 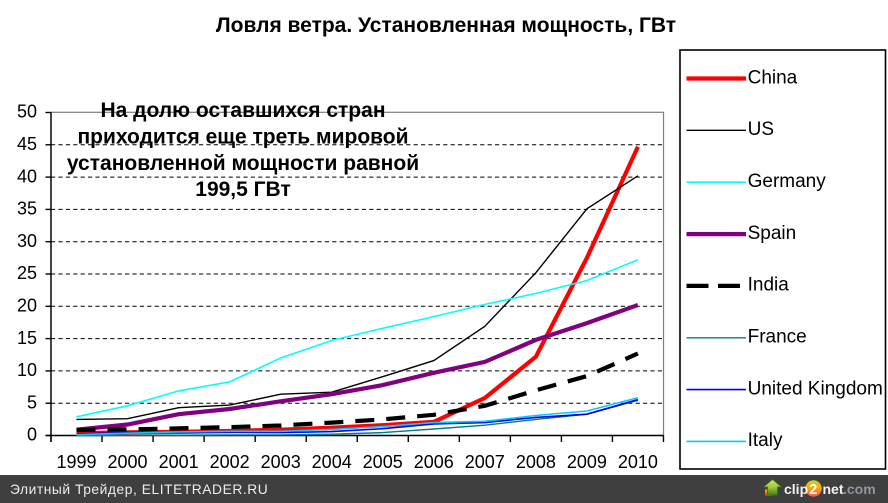 I want to click on svg-text: 10, so click(x=27, y=370).